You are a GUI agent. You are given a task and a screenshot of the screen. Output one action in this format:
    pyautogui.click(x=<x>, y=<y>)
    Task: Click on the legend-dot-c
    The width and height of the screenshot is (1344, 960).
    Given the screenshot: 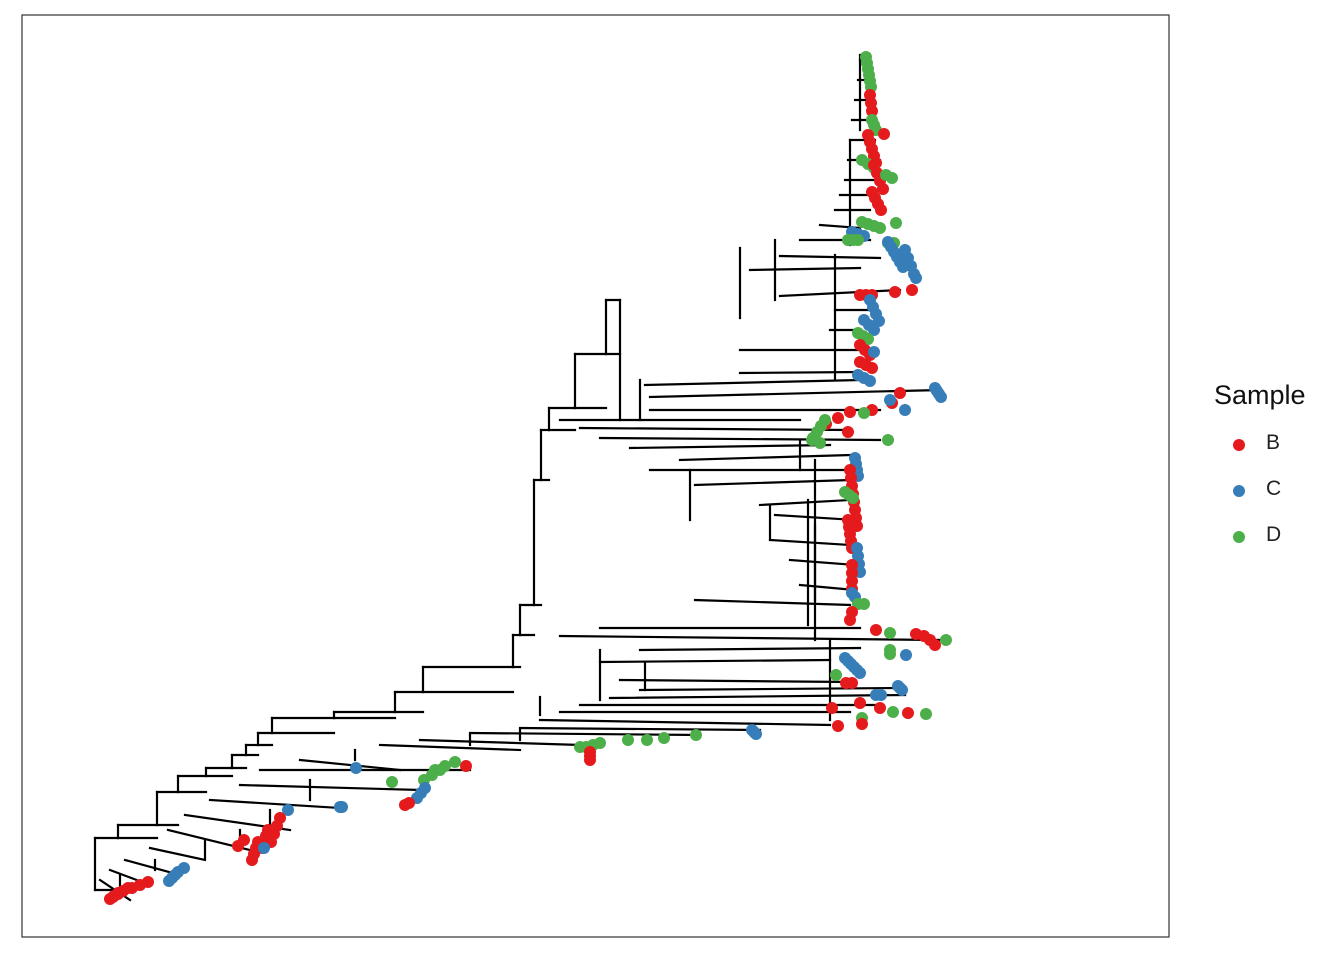 What is the action you would take?
    pyautogui.click(x=1239, y=491)
    